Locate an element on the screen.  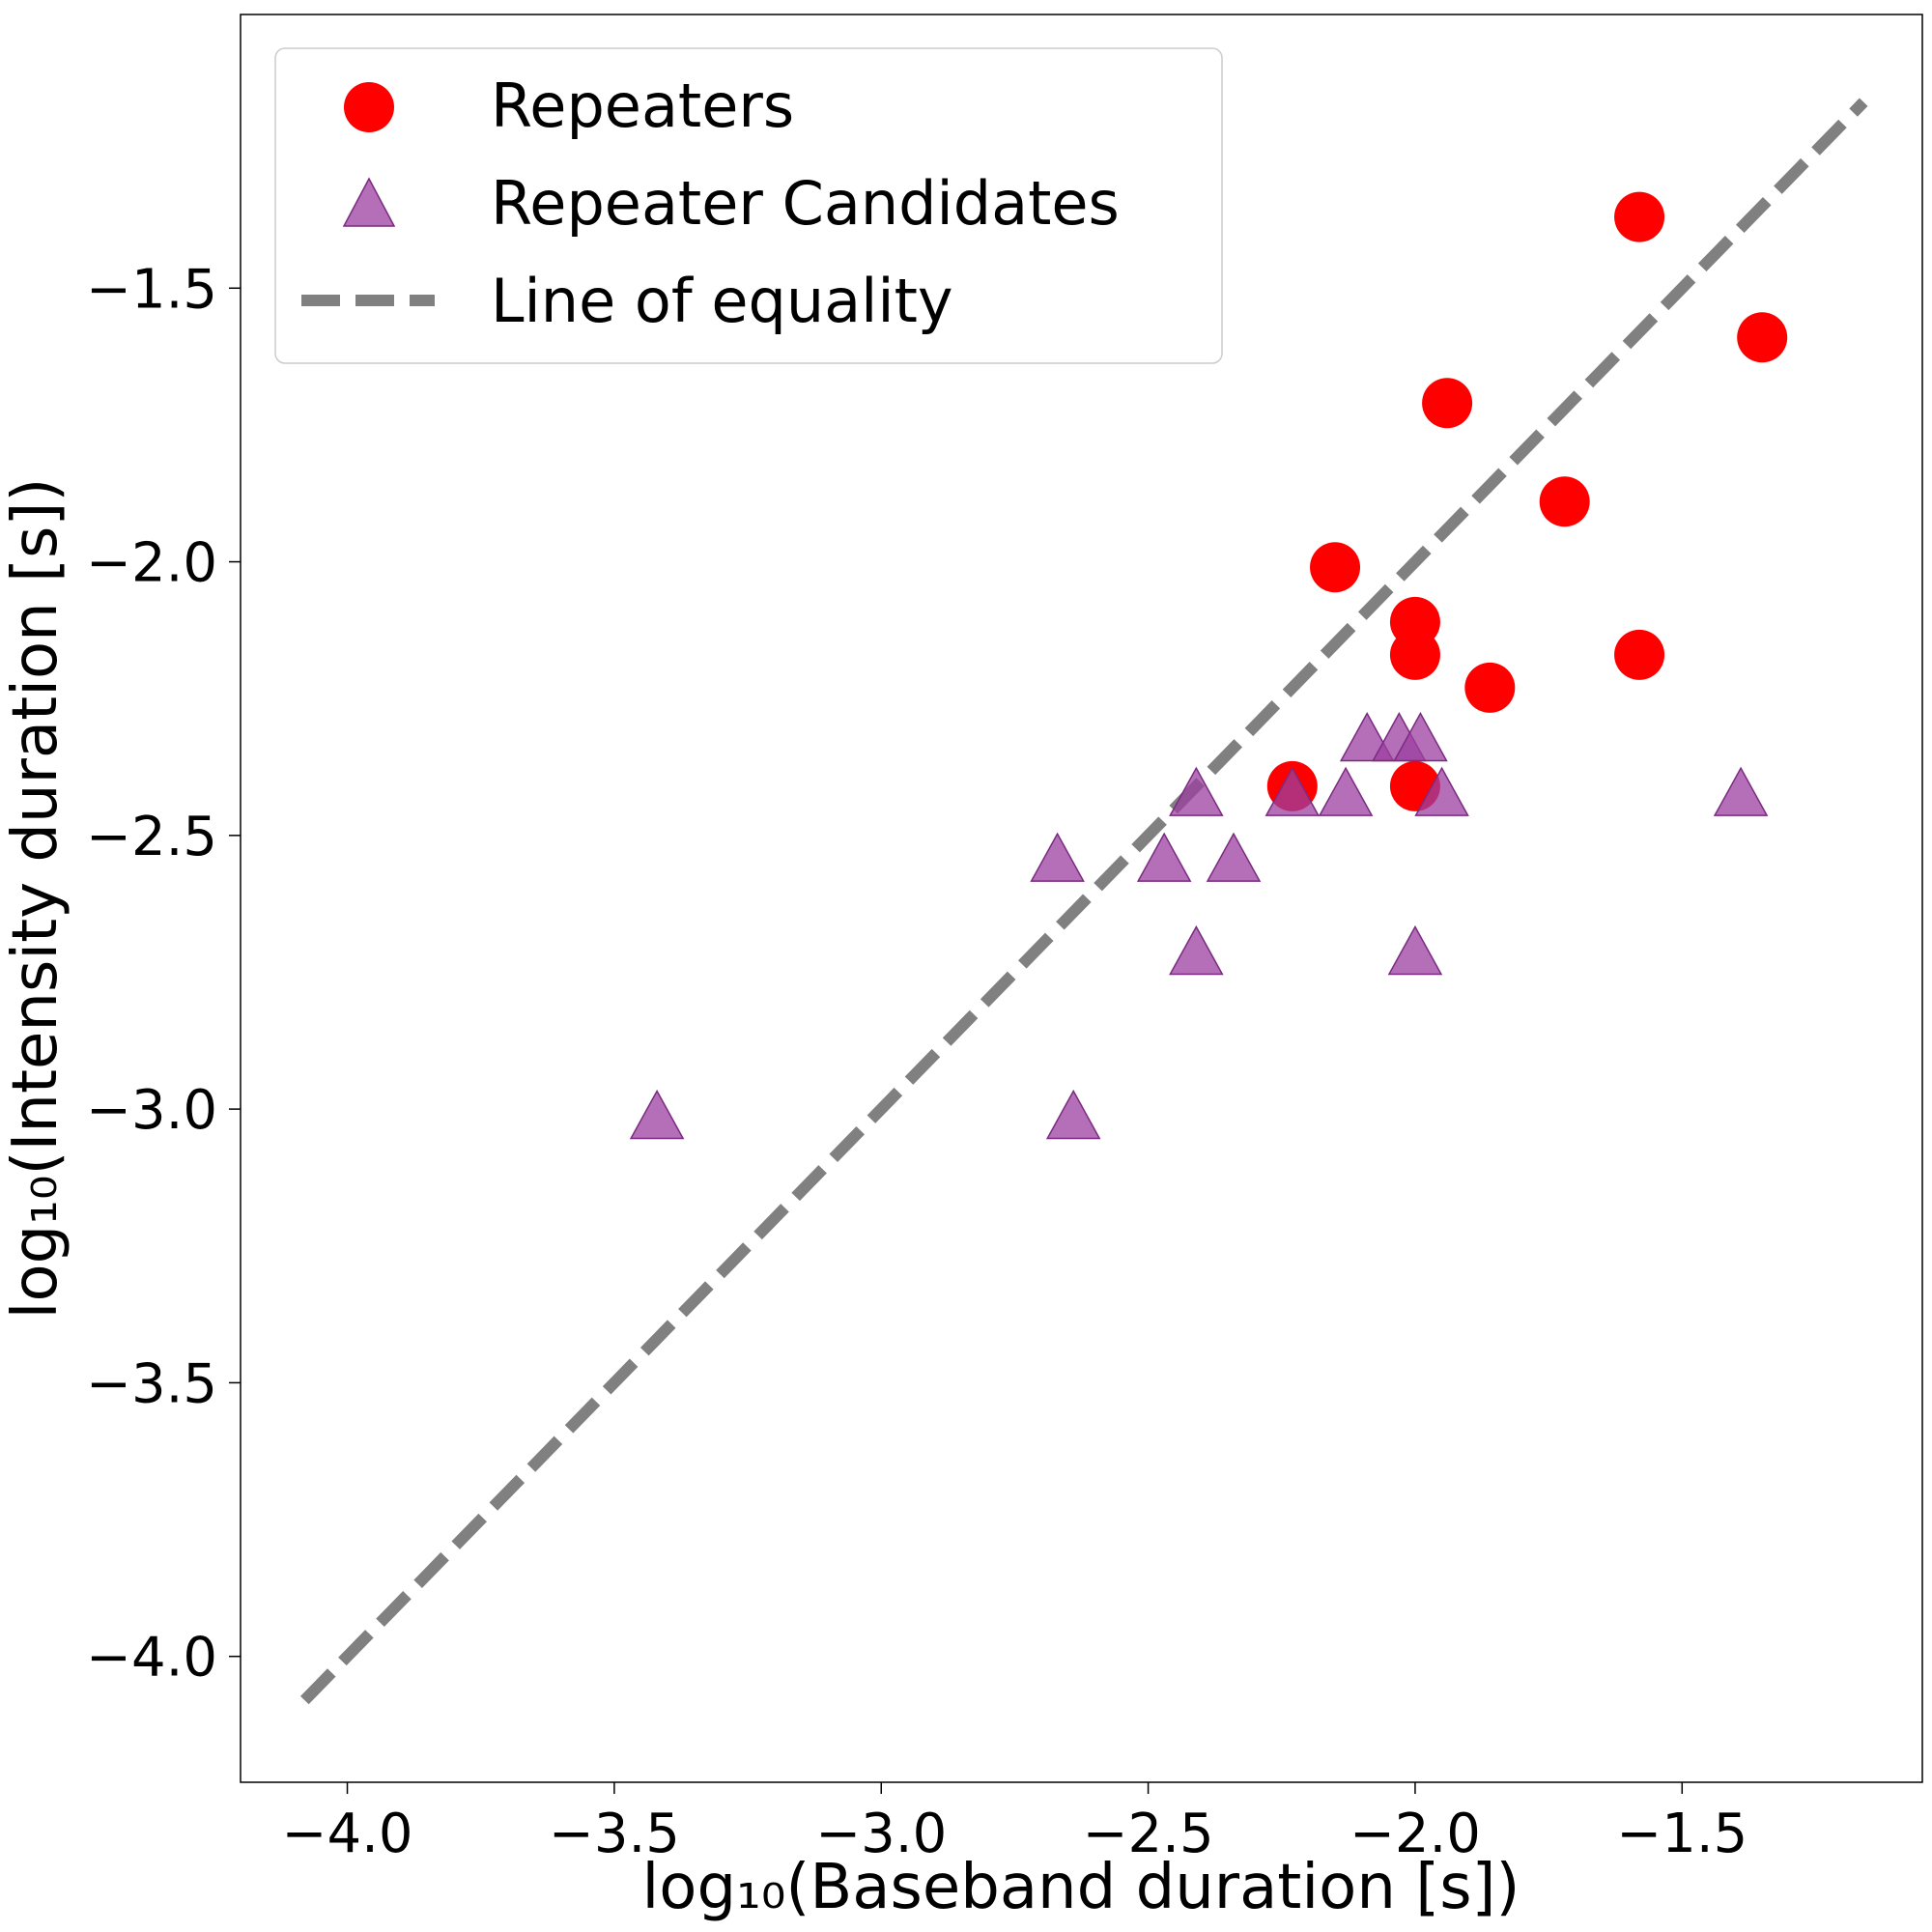
y-tick-label: −3.5 is located at coordinates (151, 1383).